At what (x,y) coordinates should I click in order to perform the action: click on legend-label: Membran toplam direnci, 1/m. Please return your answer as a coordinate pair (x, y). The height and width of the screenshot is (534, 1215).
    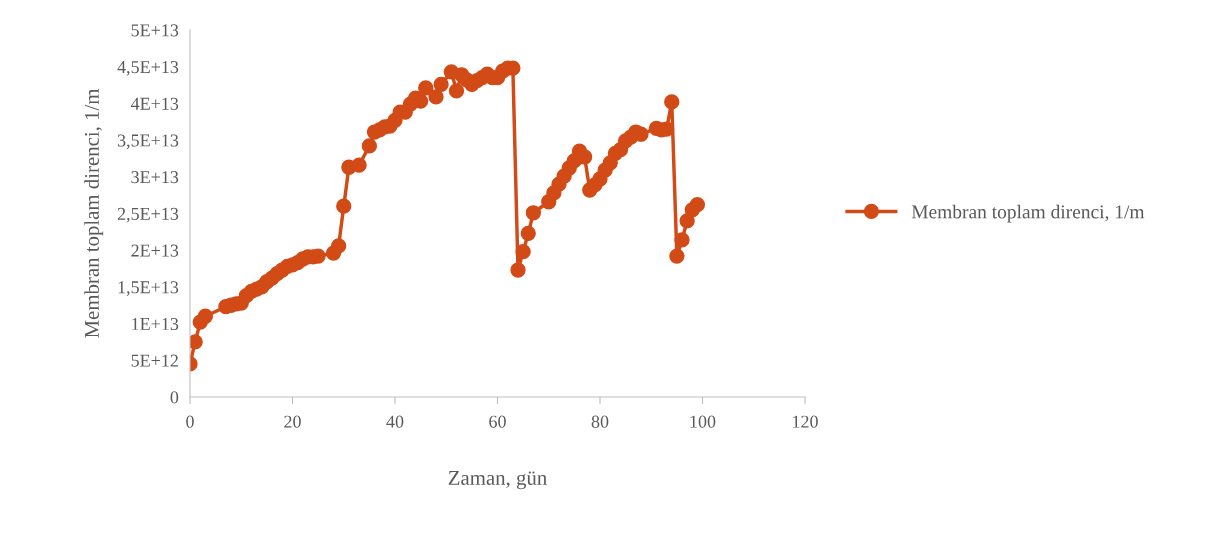
    Looking at the image, I should click on (1028, 213).